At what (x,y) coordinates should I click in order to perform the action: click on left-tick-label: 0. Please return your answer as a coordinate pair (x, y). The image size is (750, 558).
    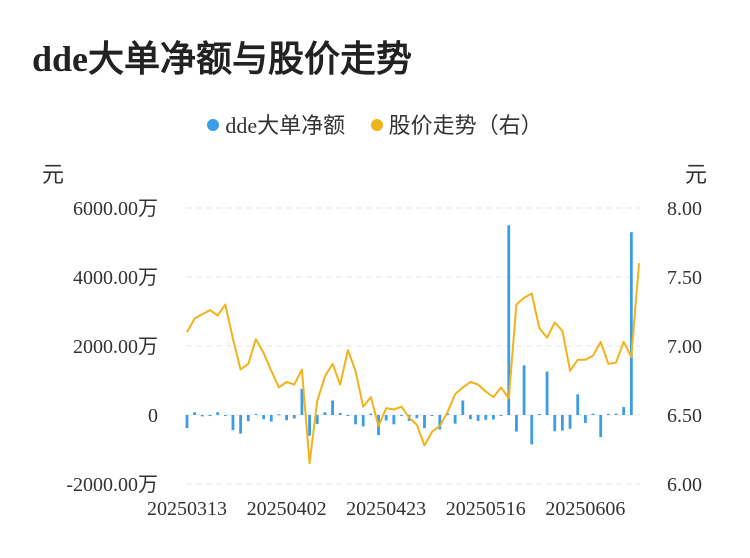
    Looking at the image, I should click on (153, 416).